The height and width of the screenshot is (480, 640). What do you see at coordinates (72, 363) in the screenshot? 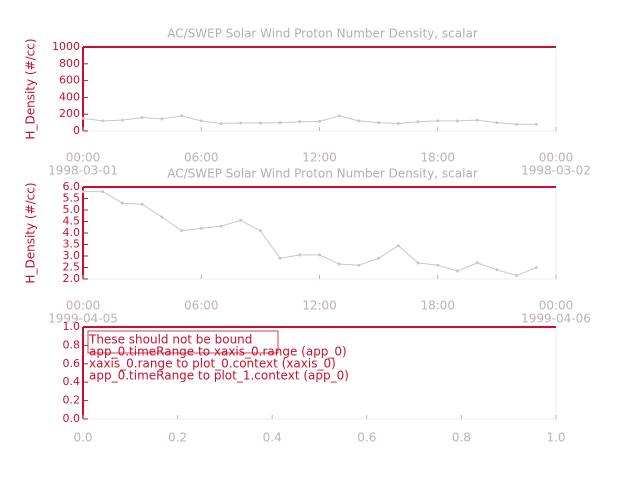
I see `y-tick-label: 0.6` at bounding box center [72, 363].